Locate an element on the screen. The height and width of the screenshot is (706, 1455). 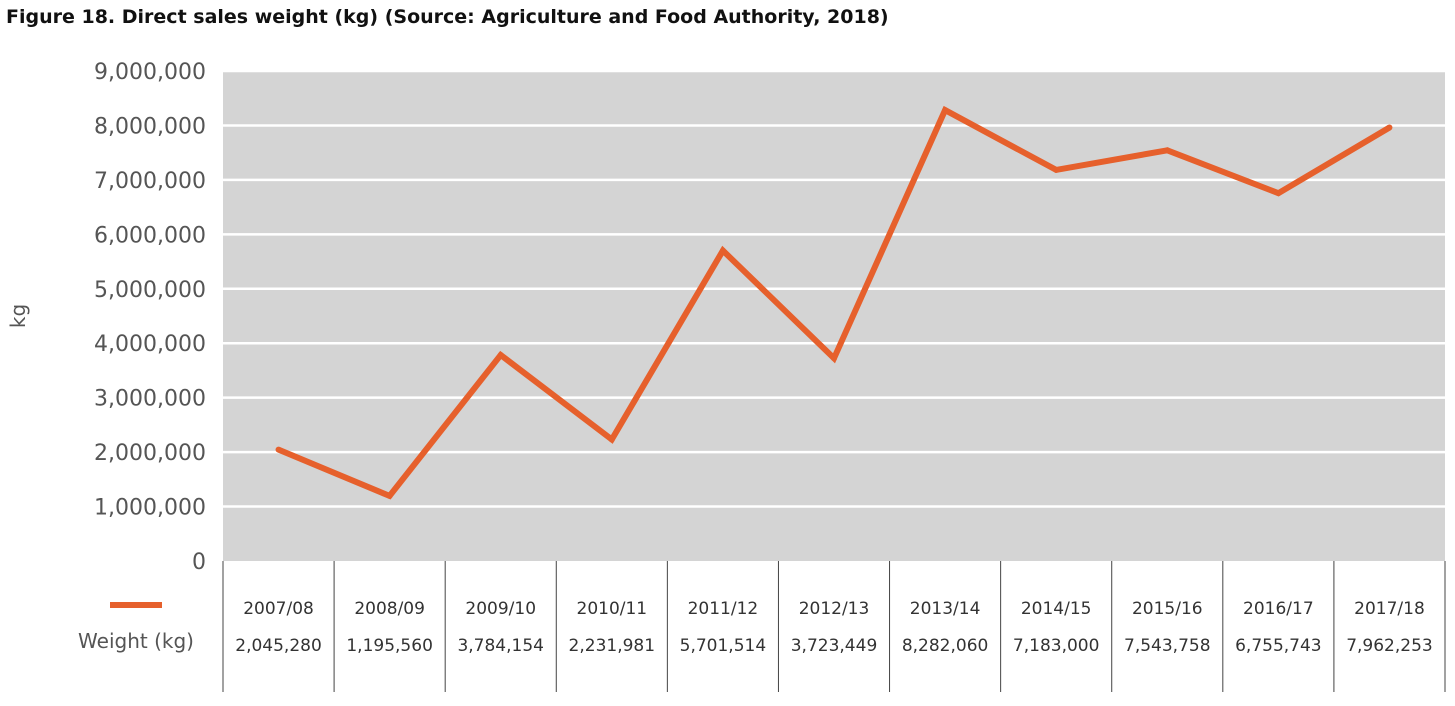
data-label: 7,962,253 is located at coordinates (1389, 646).